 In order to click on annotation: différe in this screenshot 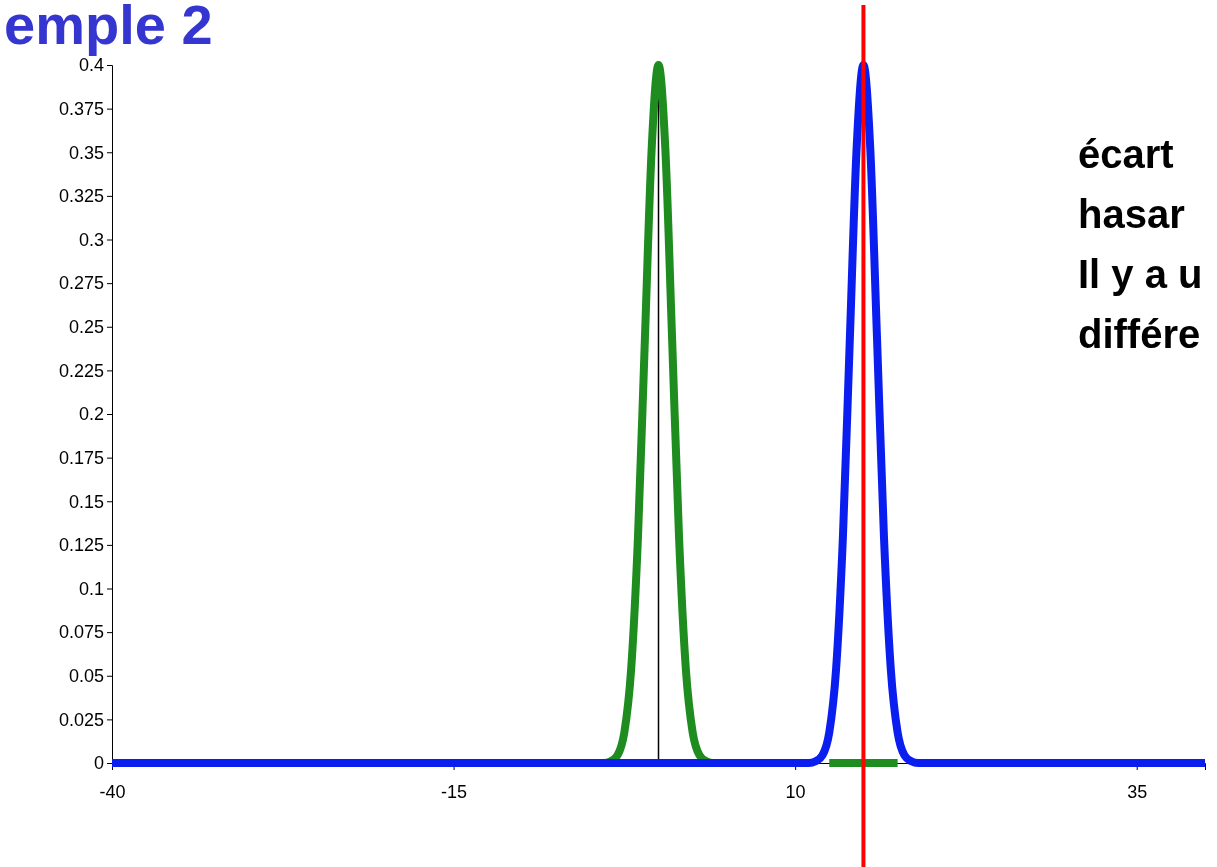, I will do `click(1139, 334)`.